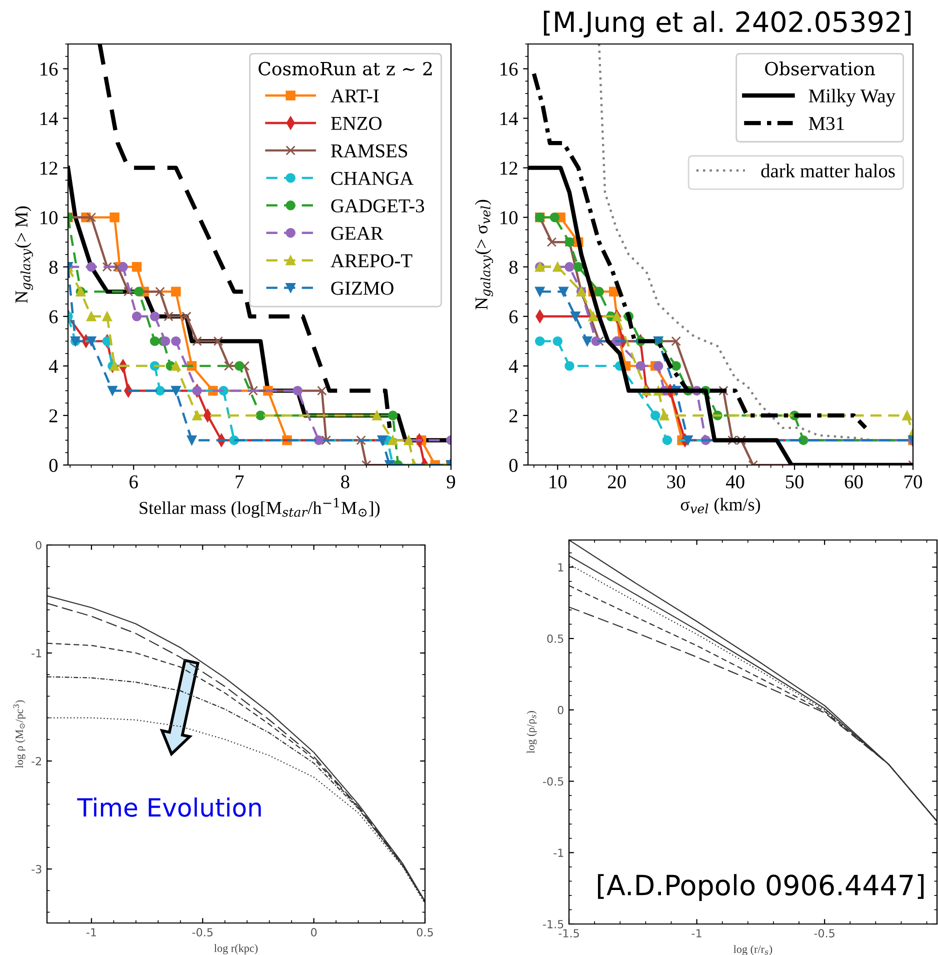 The width and height of the screenshot is (938, 955). I want to click on y-tick-label: -1.5, so click(553, 924).